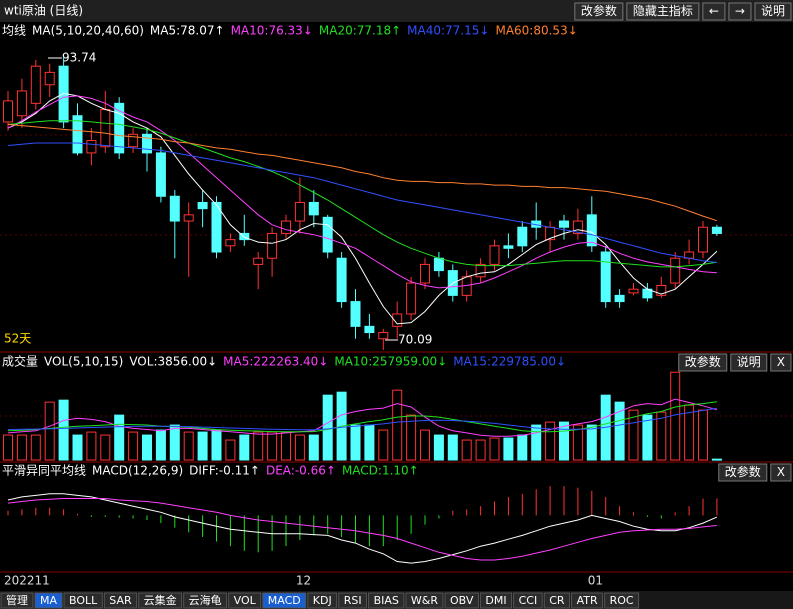 The image size is (793, 609). I want to click on button-label: 说明, so click(773, 10).